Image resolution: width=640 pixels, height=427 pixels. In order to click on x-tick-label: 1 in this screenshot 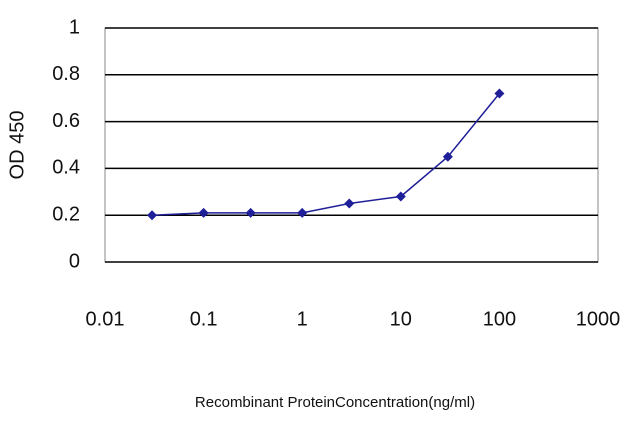, I will do `click(302, 319)`.